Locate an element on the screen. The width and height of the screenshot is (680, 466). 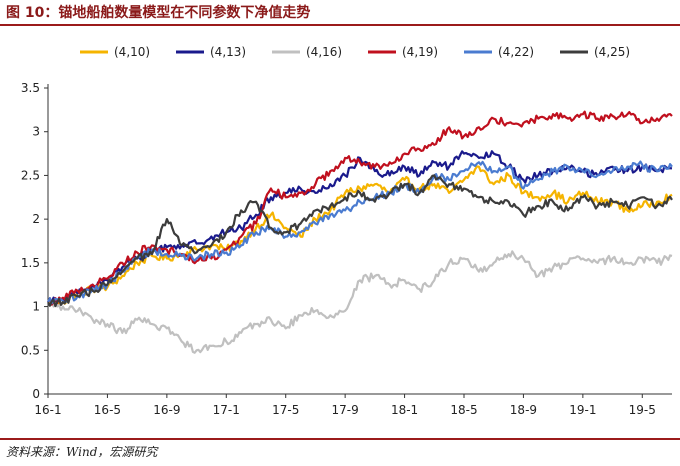
source-note: 资料来源：Wind，宏源研究 is located at coordinates (82, 452).